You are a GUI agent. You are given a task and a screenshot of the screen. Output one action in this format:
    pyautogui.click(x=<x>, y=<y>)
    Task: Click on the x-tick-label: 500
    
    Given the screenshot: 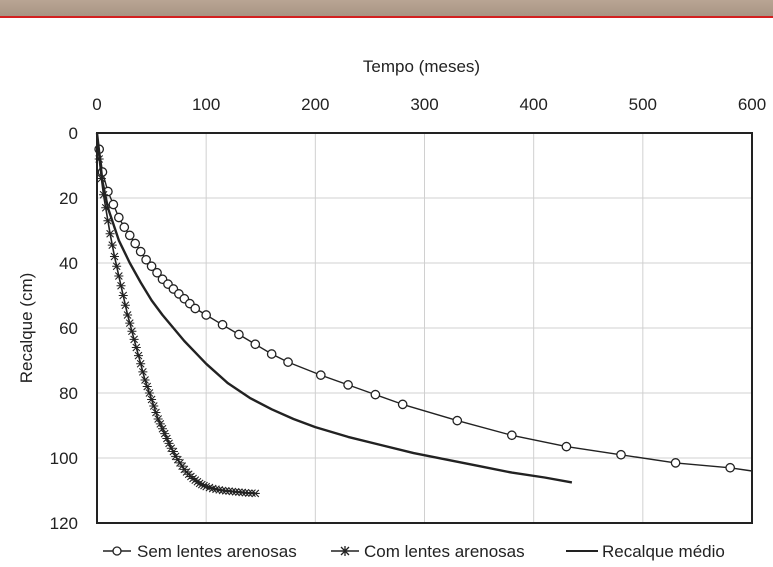 What is the action you would take?
    pyautogui.click(x=643, y=104)
    